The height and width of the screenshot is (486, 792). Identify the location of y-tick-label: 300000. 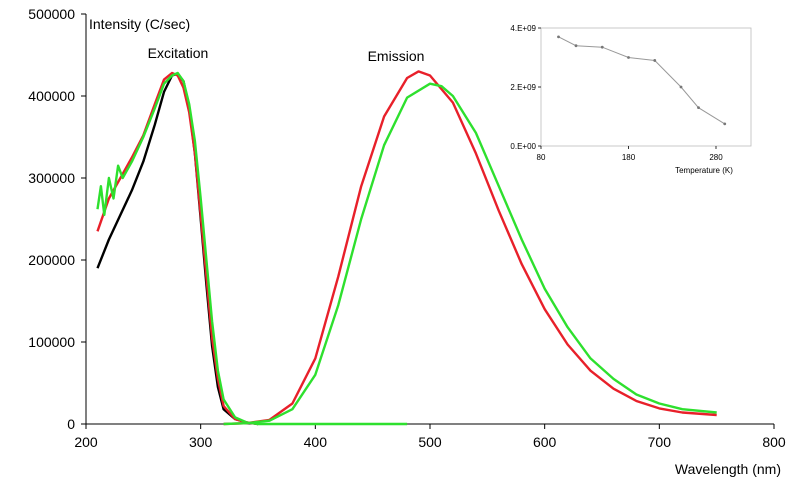
(51, 178).